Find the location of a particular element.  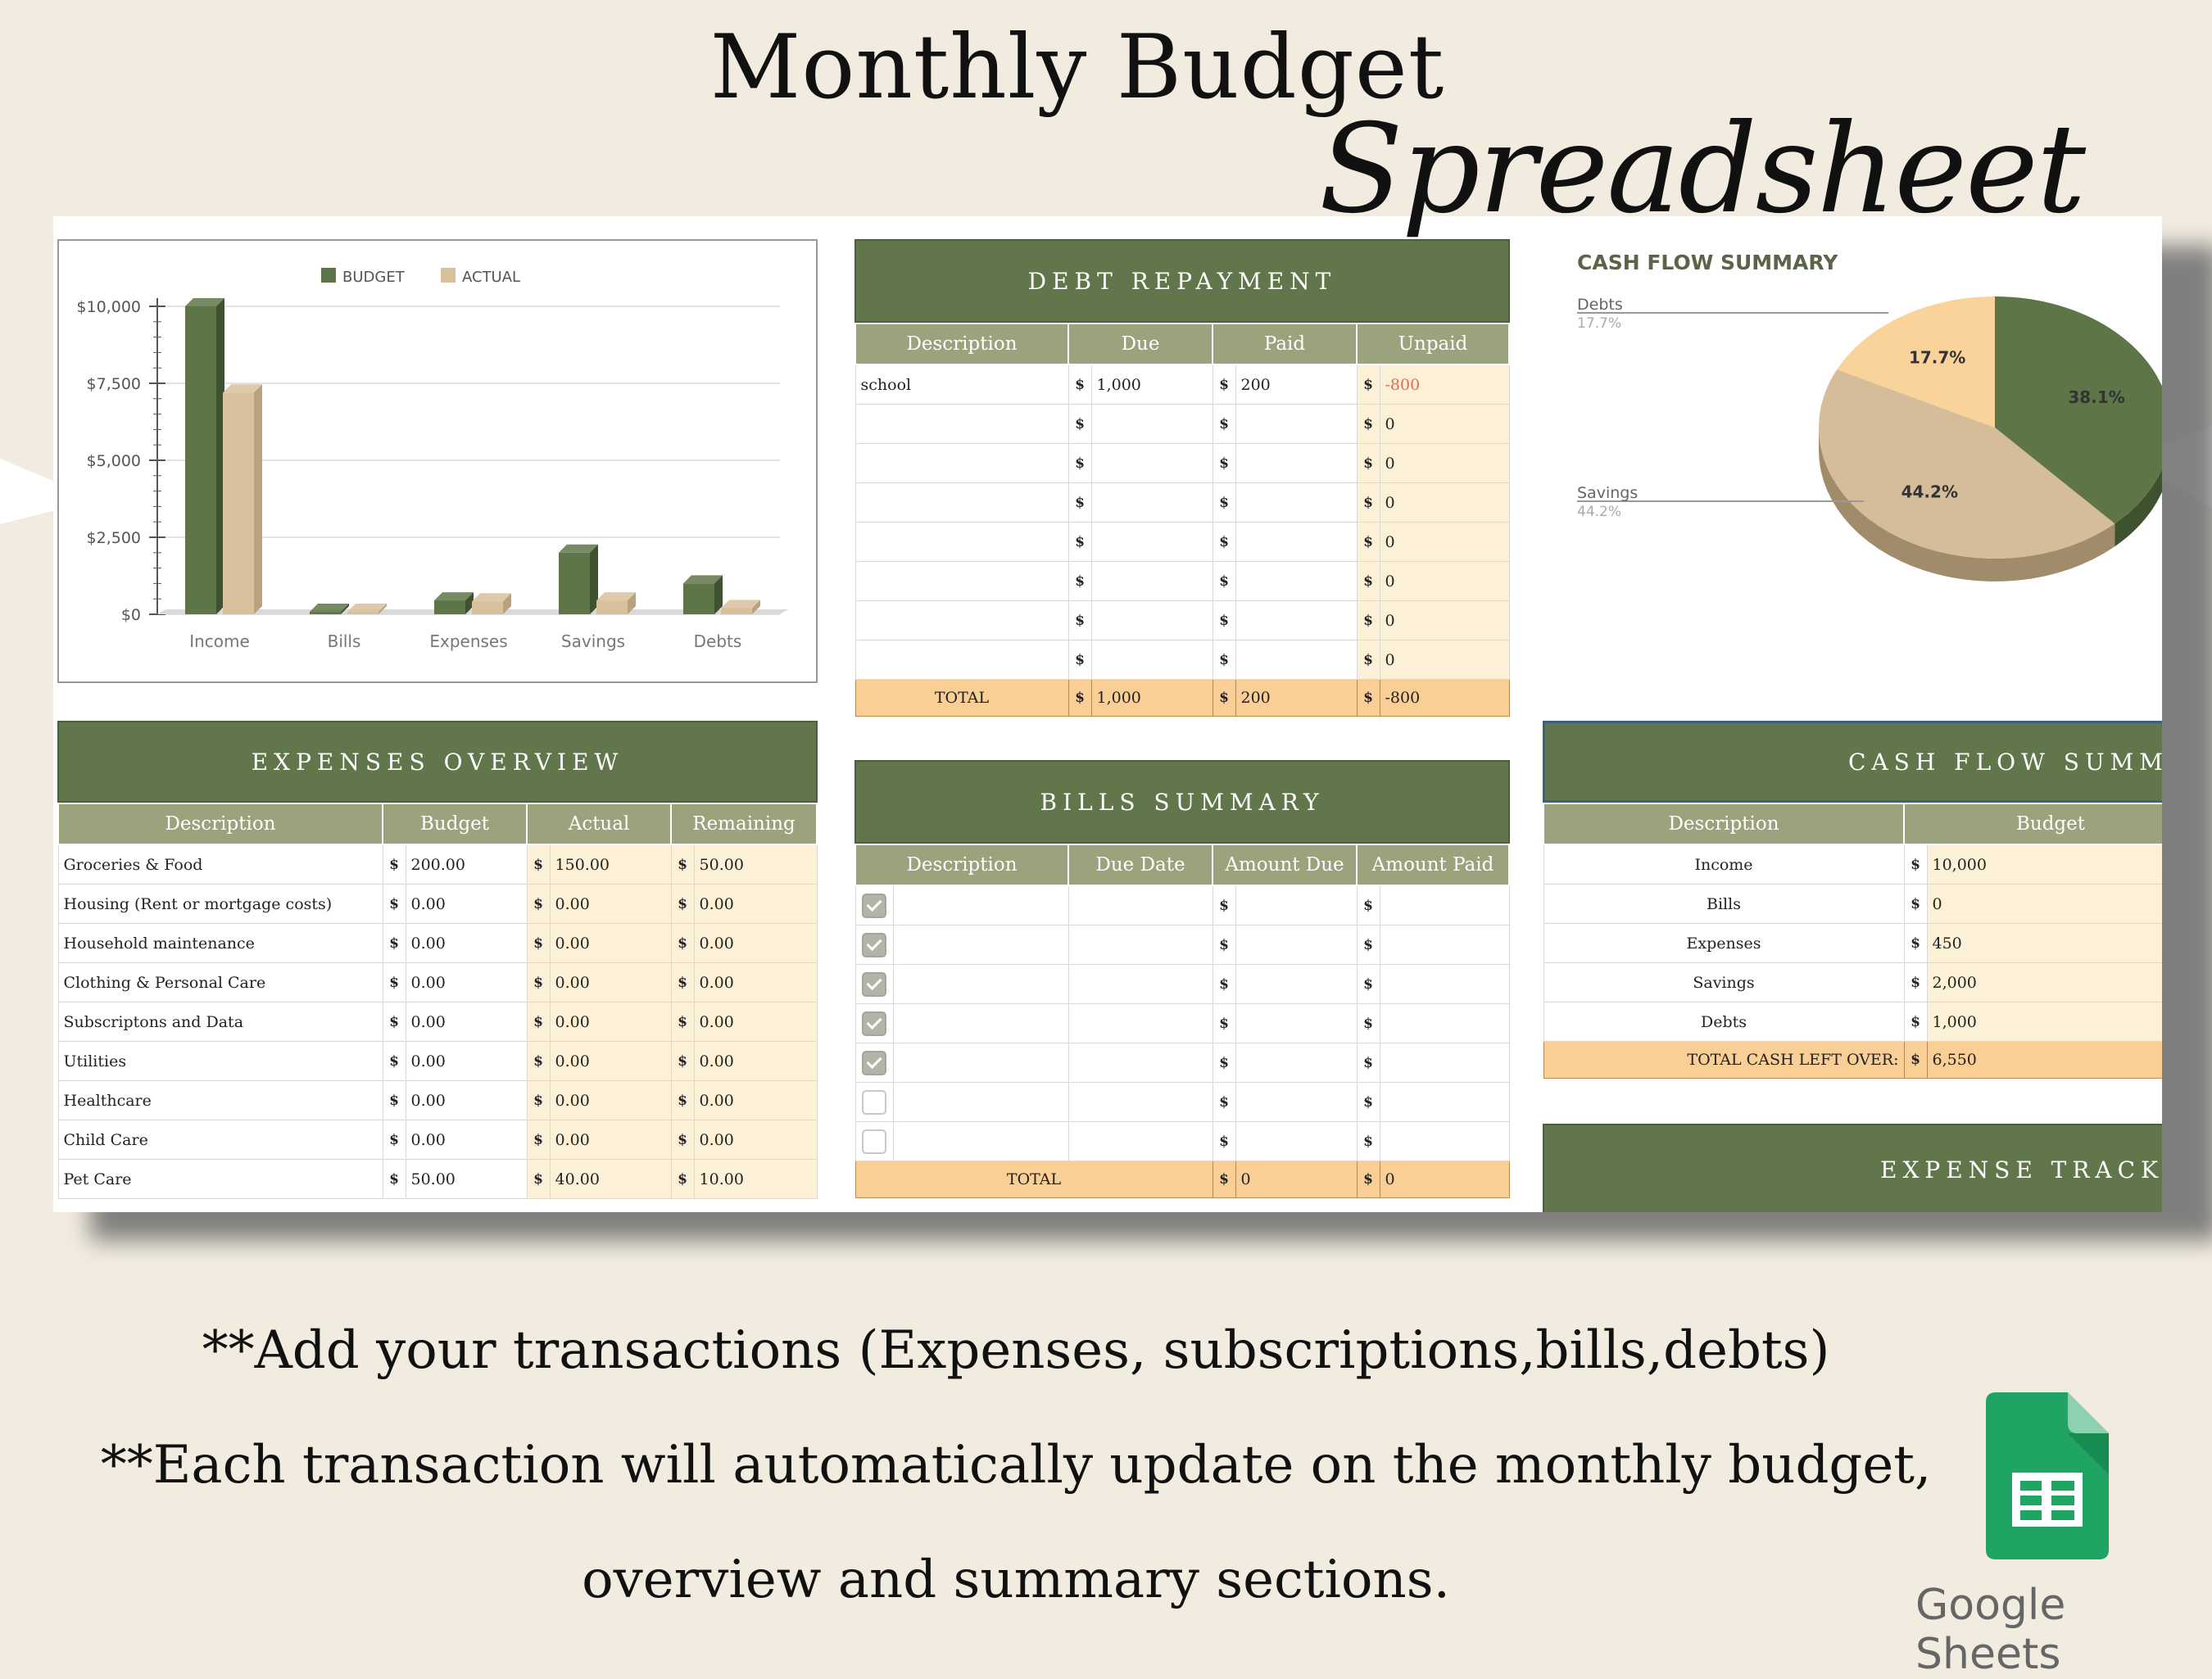

col-unpaid: Unpaid is located at coordinates (1433, 344).